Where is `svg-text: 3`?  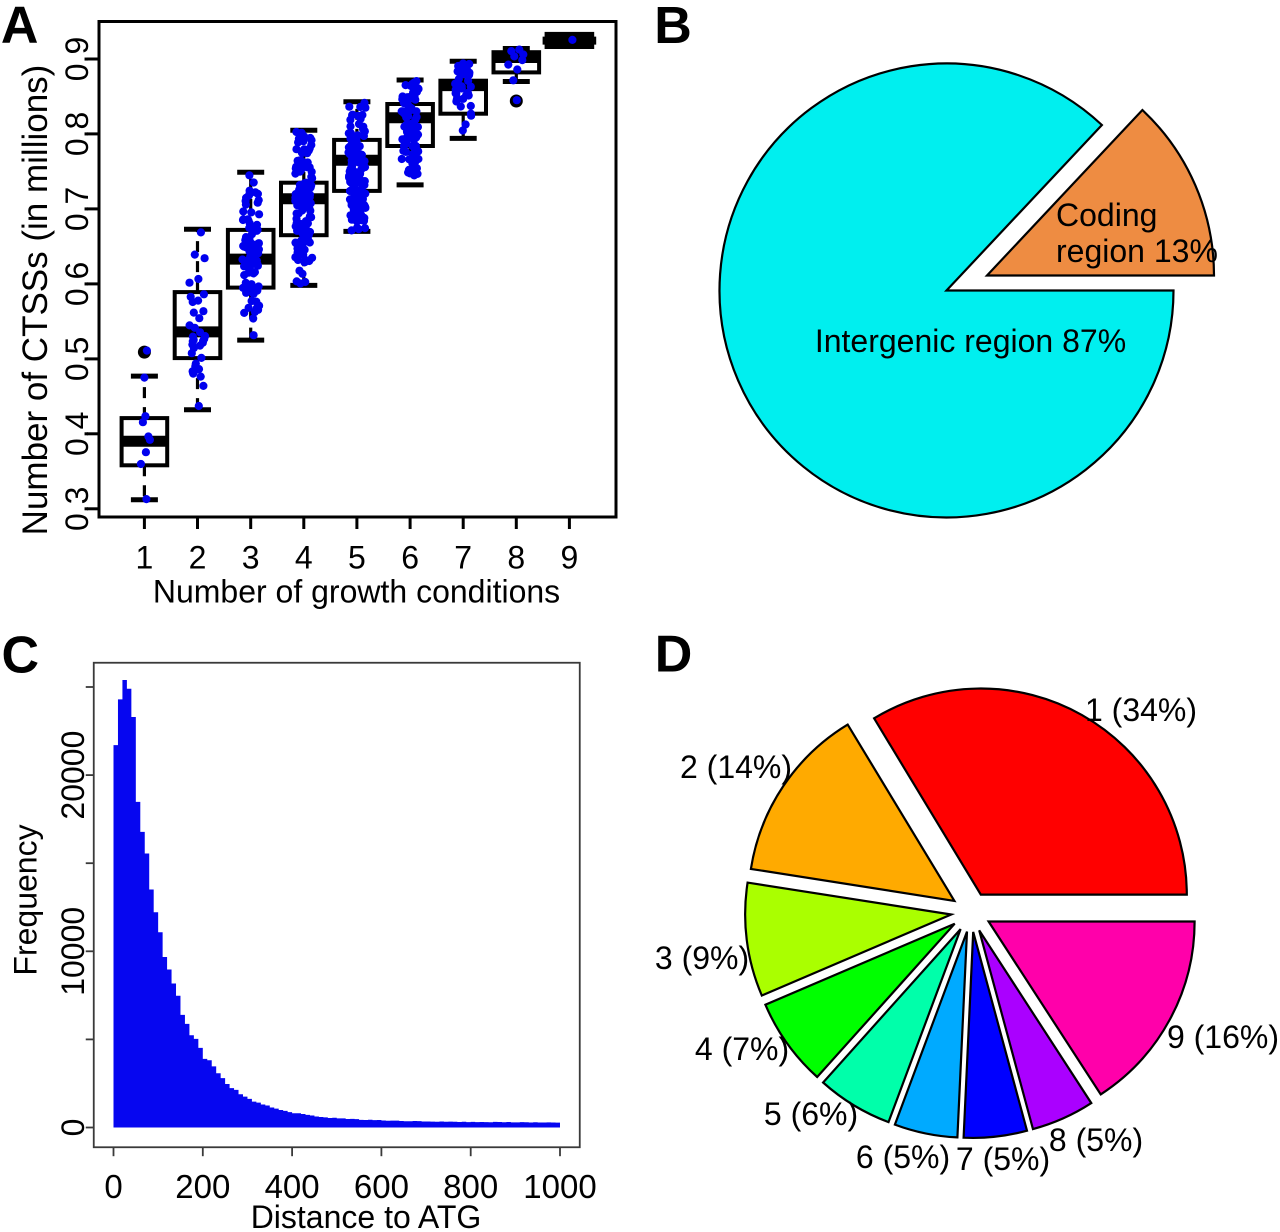
svg-text: 3 is located at coordinates (251, 558).